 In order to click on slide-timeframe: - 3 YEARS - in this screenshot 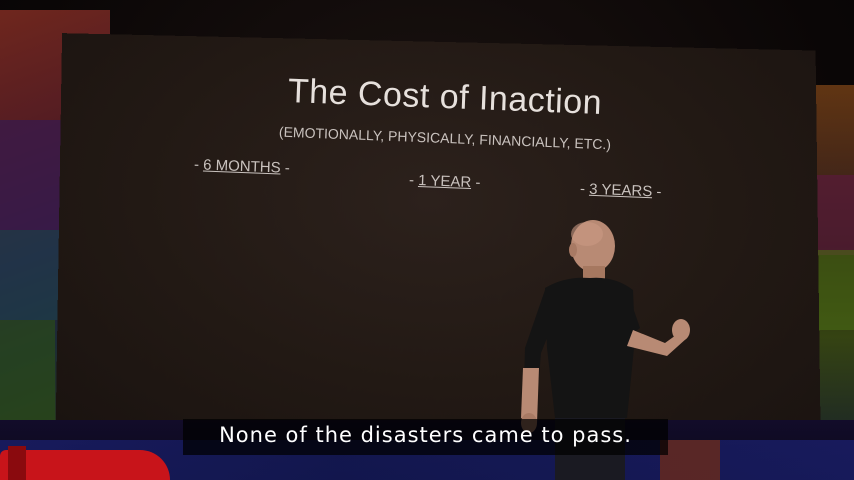, I will do `click(621, 190)`.